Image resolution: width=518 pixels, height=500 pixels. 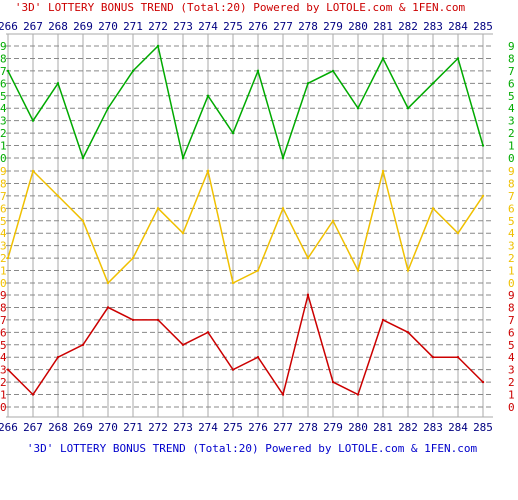 What do you see at coordinates (233, 26) in the screenshot?
I see `x-tick-label-top: 275` at bounding box center [233, 26].